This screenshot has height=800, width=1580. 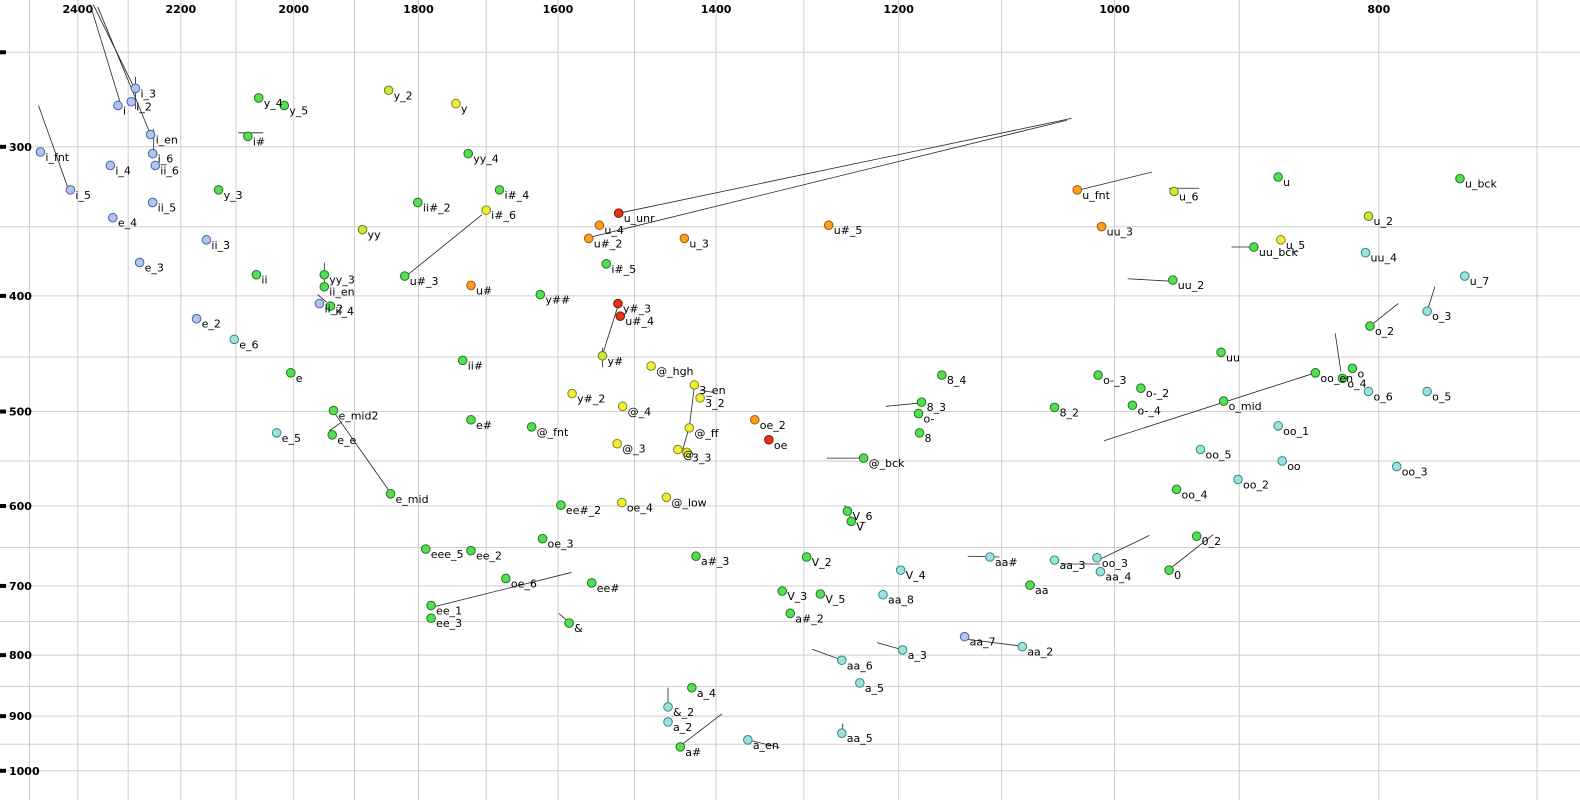 I want to click on point-label: o_6, so click(x=1382, y=396).